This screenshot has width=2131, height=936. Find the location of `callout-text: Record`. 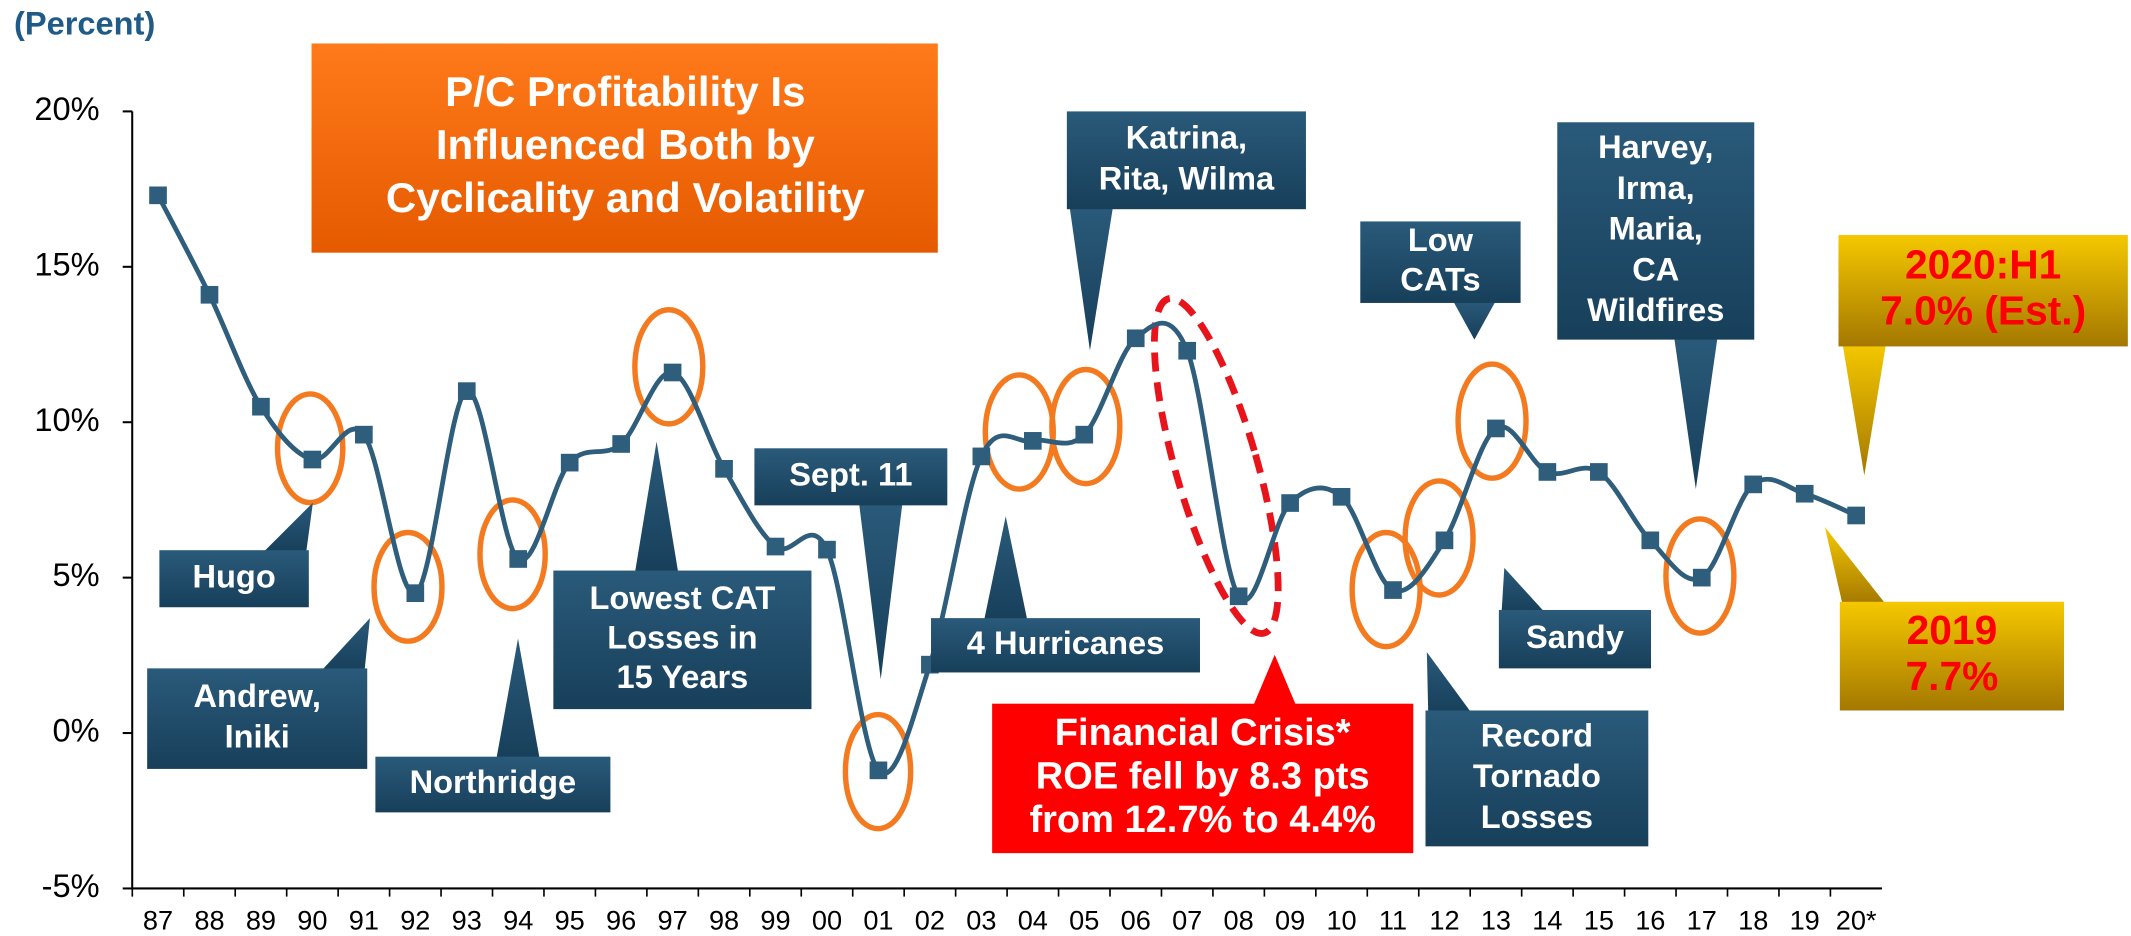

callout-text: Record is located at coordinates (1537, 734).